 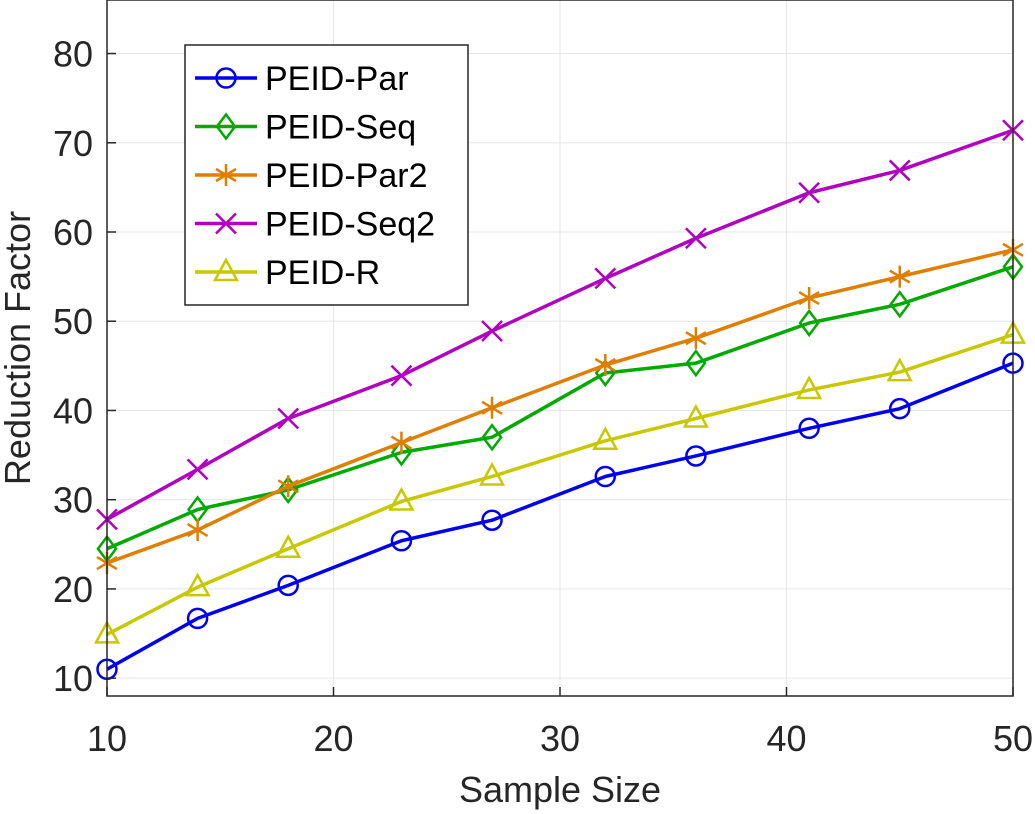 I want to click on legend-item: PEID-Seq2, so click(x=315, y=225).